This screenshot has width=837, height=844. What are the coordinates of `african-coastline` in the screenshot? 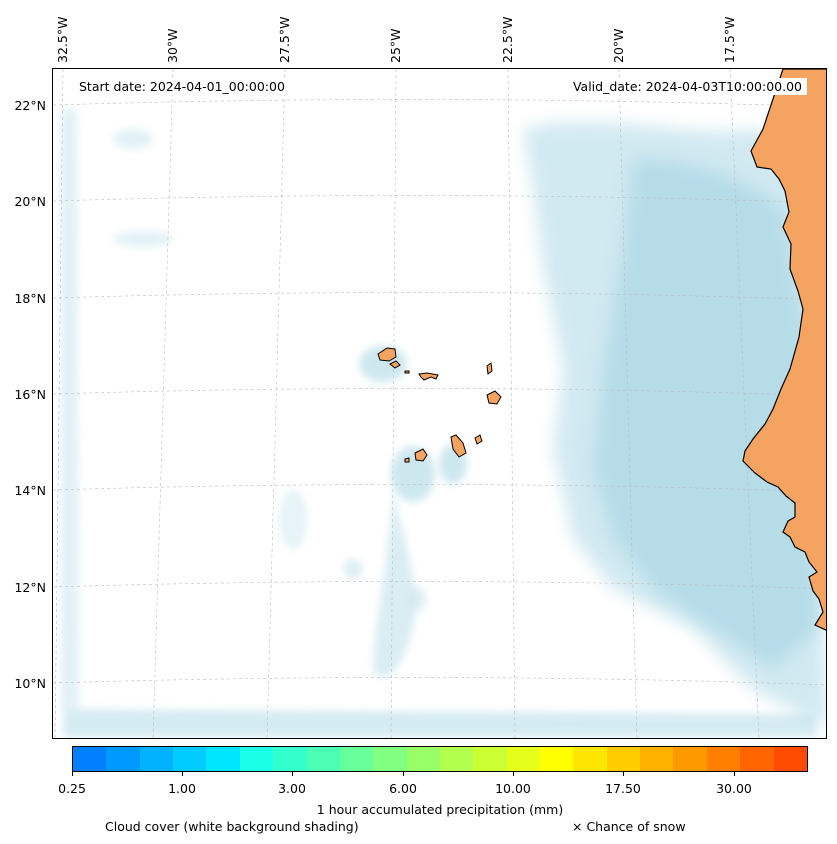 It's located at (784, 350).